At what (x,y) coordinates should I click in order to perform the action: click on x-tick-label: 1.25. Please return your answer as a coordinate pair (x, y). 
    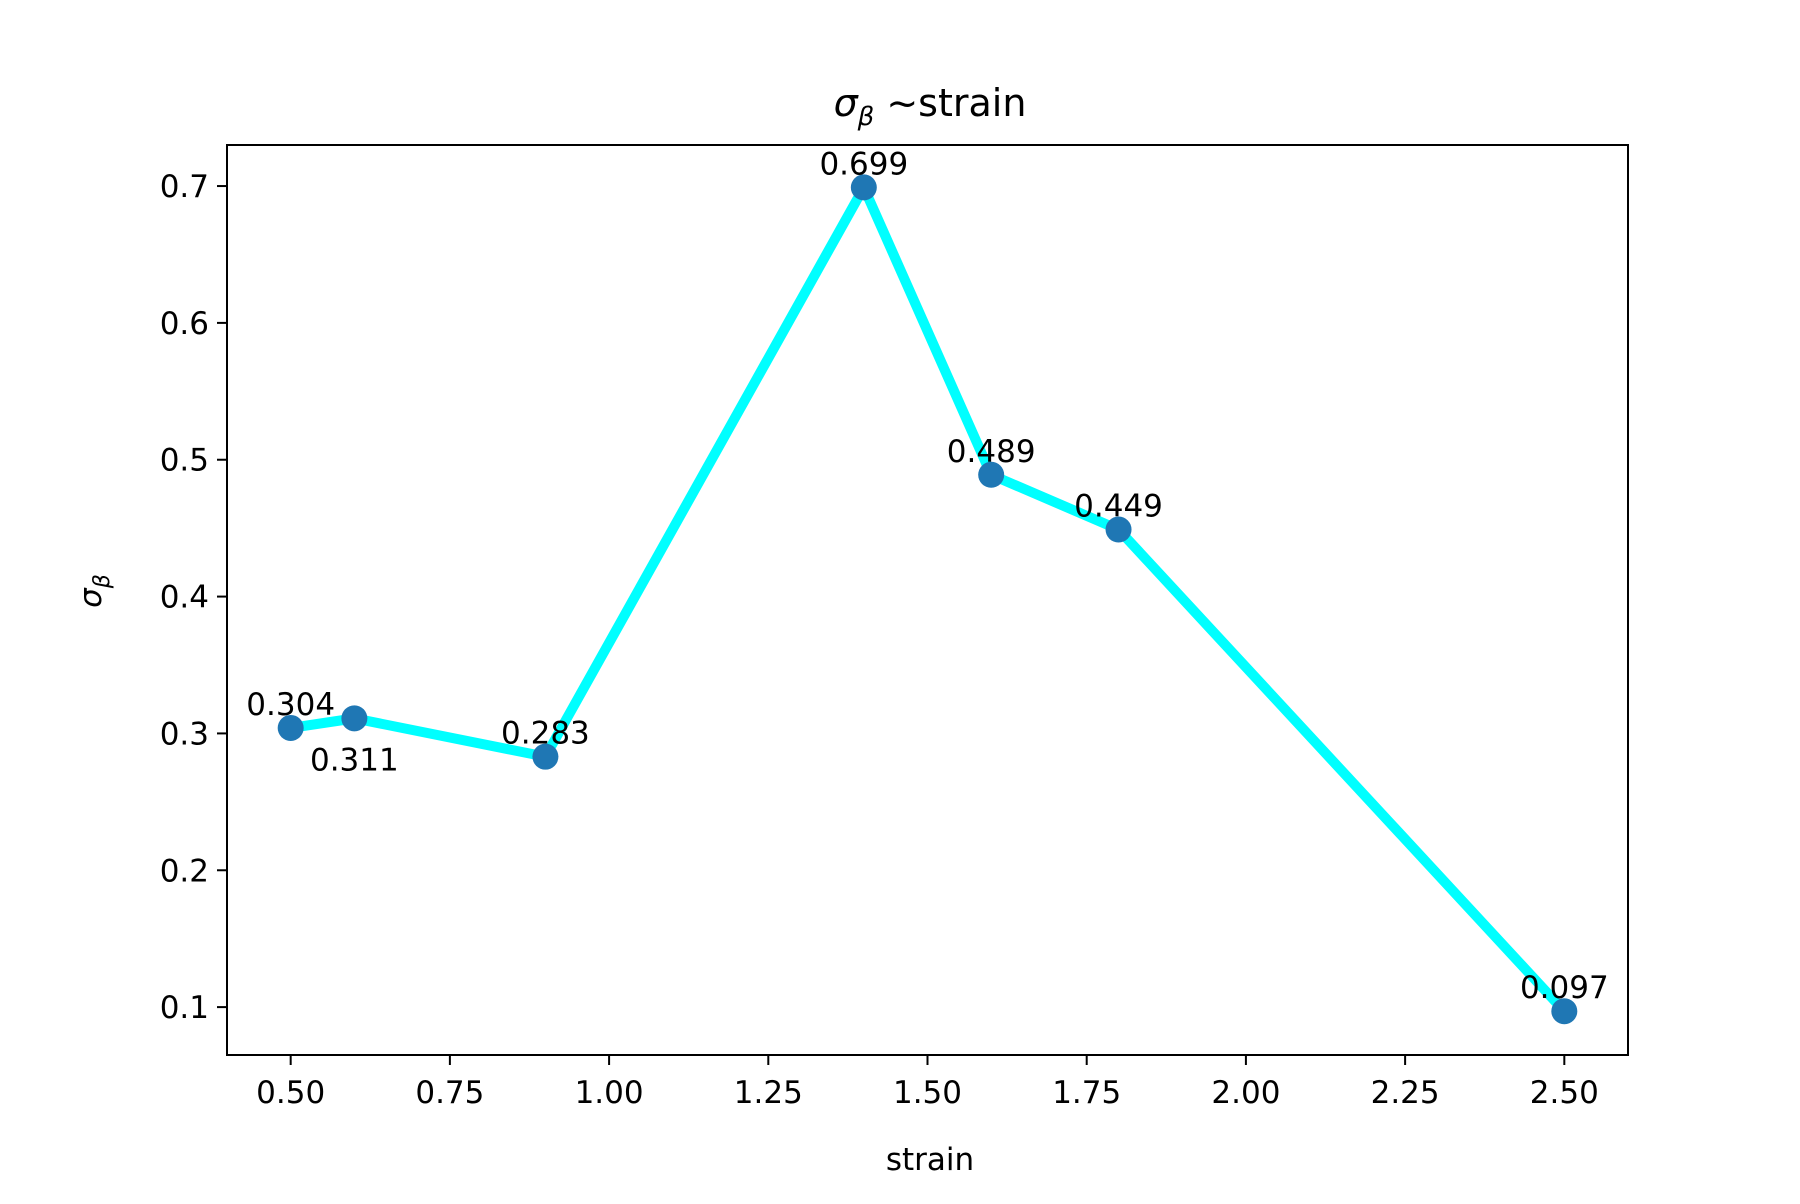
    Looking at the image, I should click on (768, 1093).